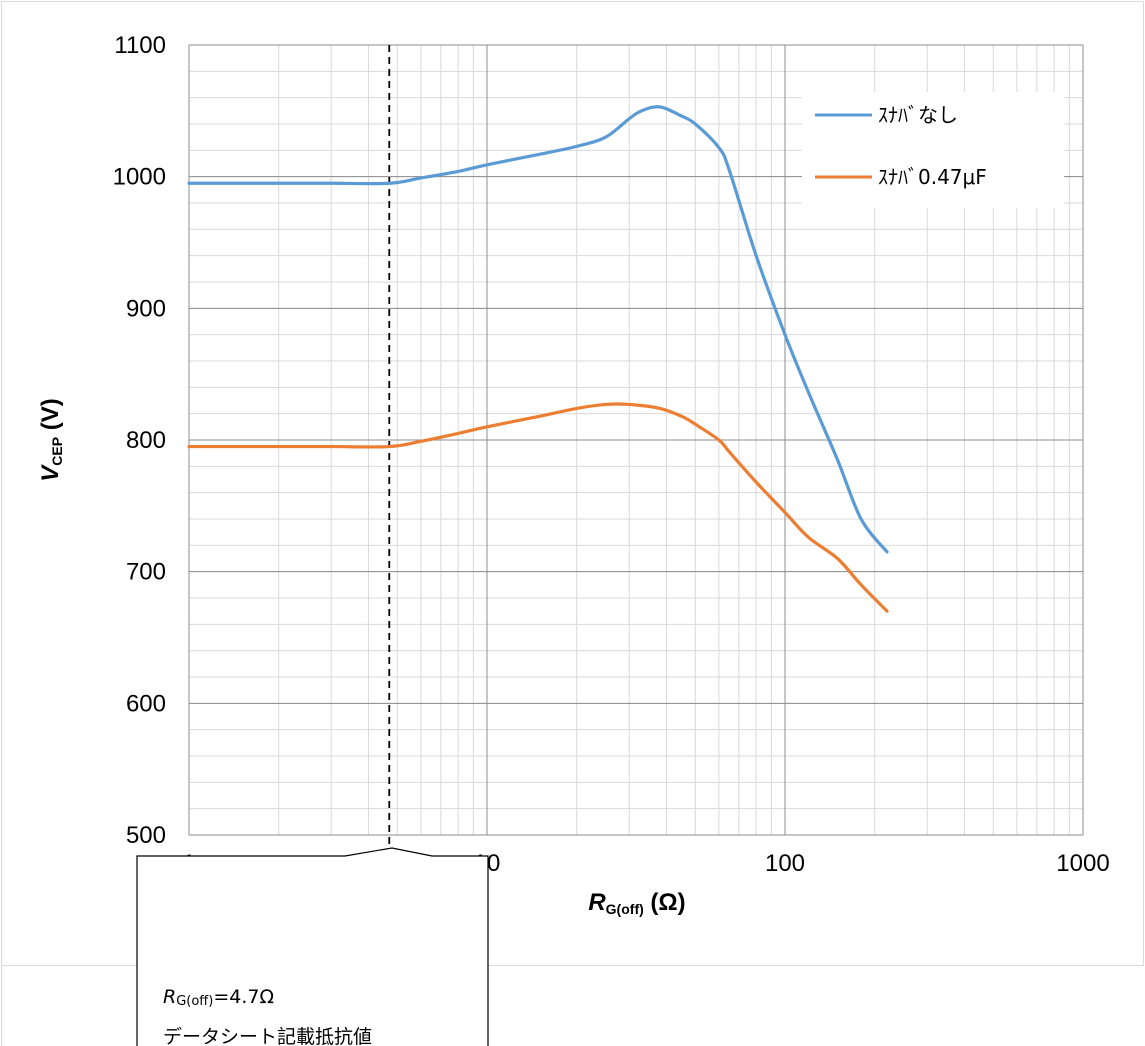 The image size is (1145, 1046). What do you see at coordinates (1082, 863) in the screenshot?
I see `x-tick-label: 1000` at bounding box center [1082, 863].